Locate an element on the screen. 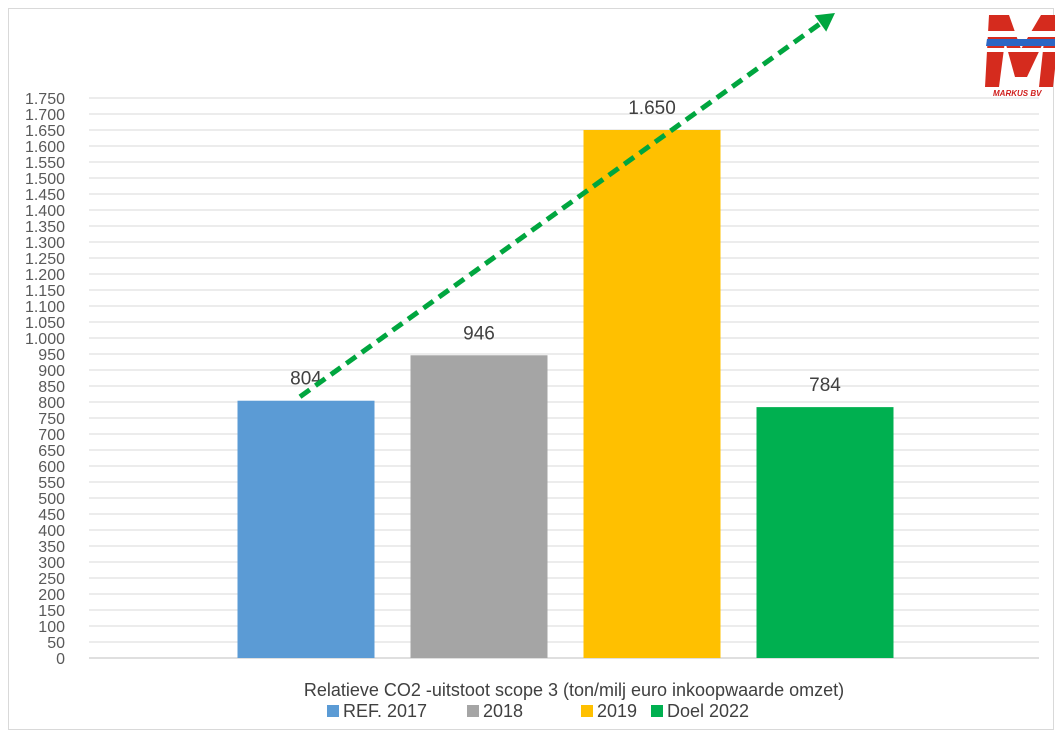 The height and width of the screenshot is (733, 1058). y-tick-label: 100 is located at coordinates (51, 627).